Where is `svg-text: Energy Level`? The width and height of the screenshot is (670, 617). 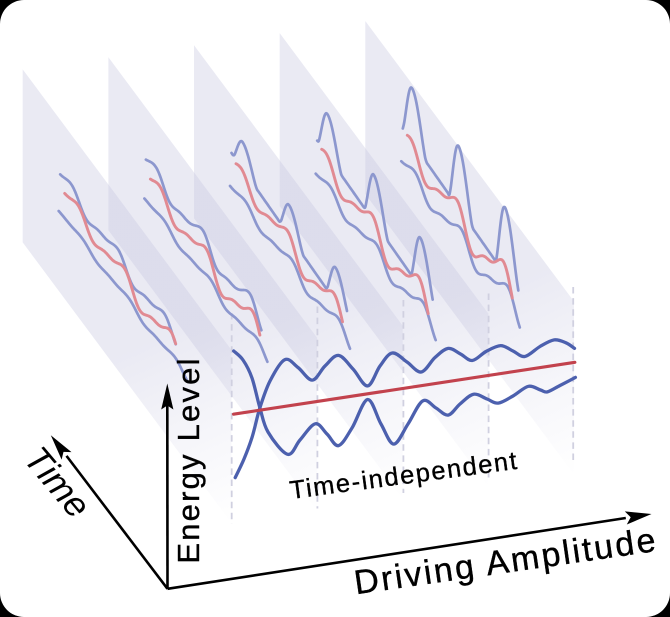 svg-text: Energy Level is located at coordinates (188, 459).